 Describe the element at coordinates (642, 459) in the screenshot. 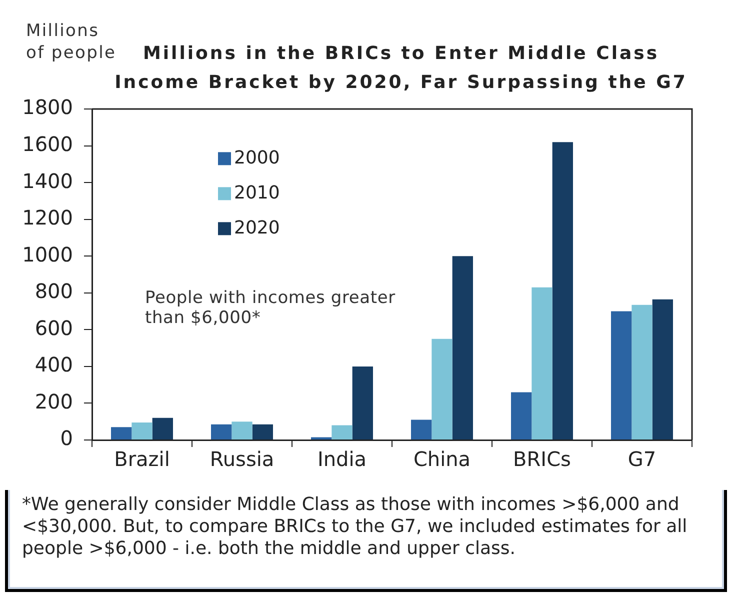

I see `x-tick-label: G7` at that location.